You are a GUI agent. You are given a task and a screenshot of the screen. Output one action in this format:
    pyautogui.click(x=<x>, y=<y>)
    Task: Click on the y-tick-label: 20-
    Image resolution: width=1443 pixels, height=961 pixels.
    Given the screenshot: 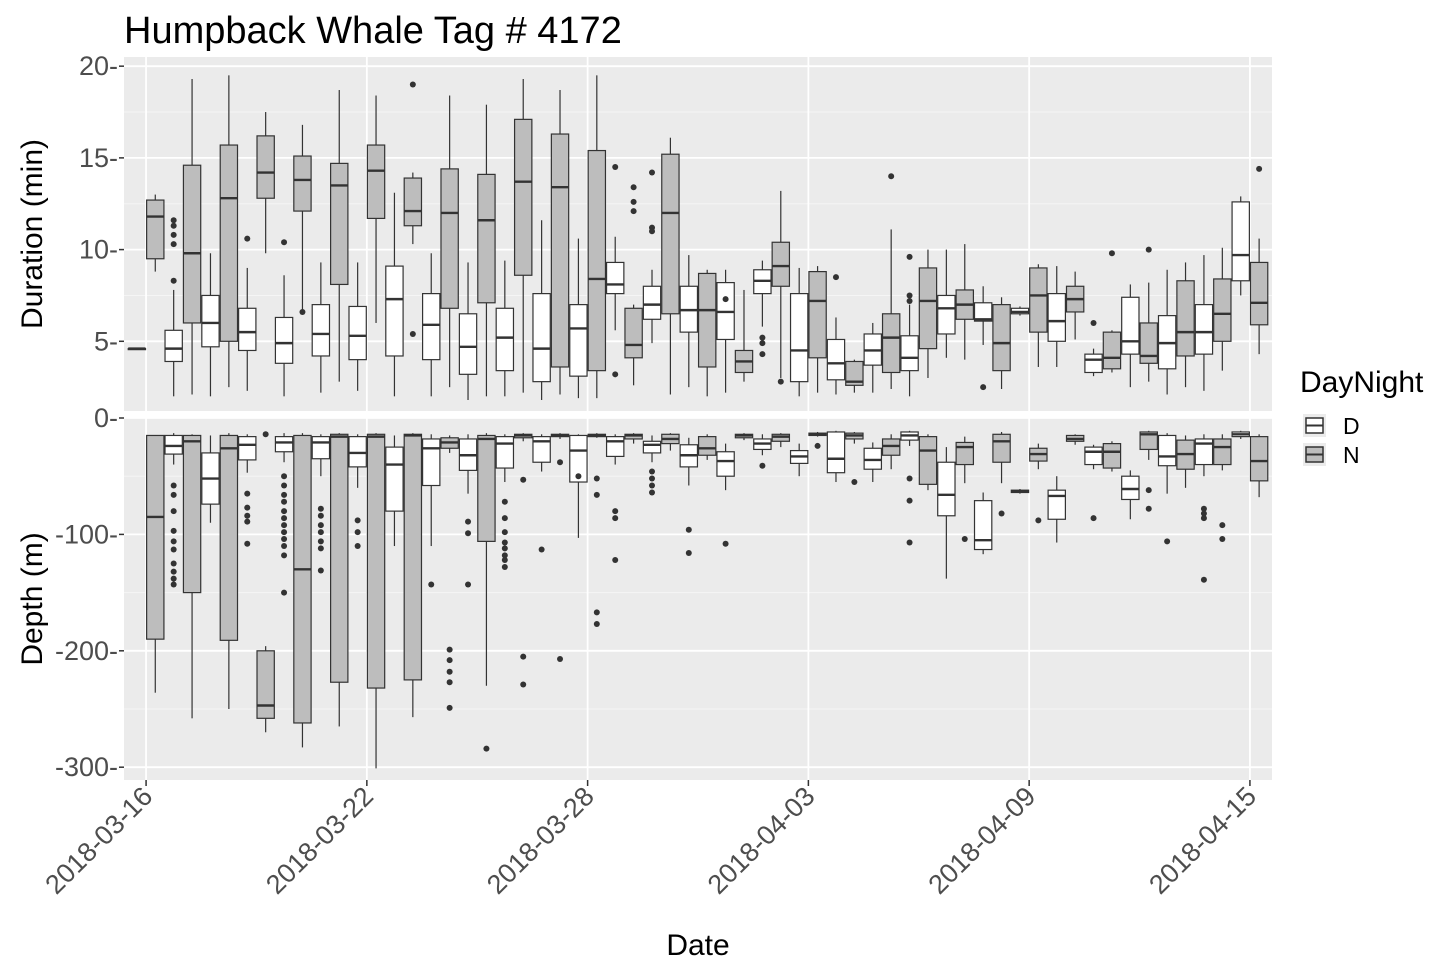 What is the action you would take?
    pyautogui.click(x=98, y=66)
    